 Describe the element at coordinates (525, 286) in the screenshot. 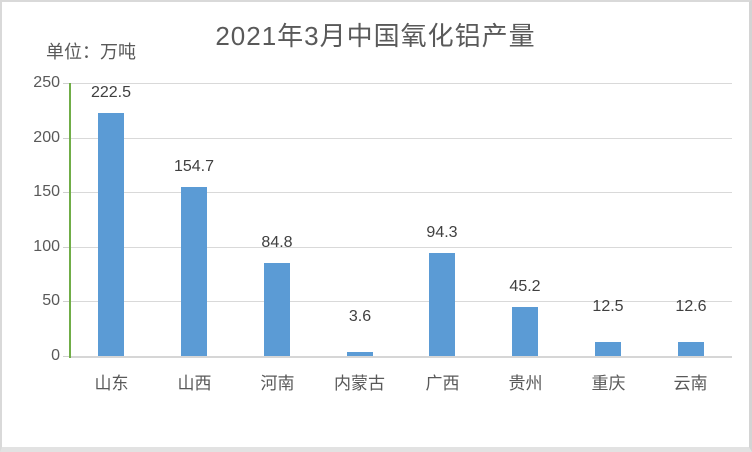

I see `value-label-贵州: 45.2` at that location.